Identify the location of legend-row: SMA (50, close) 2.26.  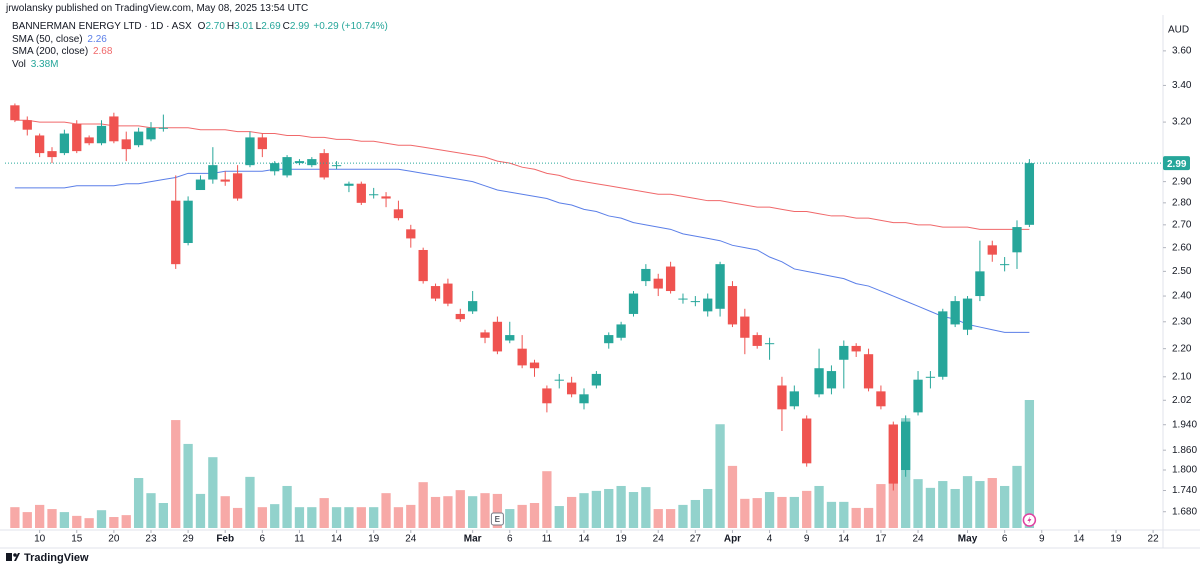
(201, 40).